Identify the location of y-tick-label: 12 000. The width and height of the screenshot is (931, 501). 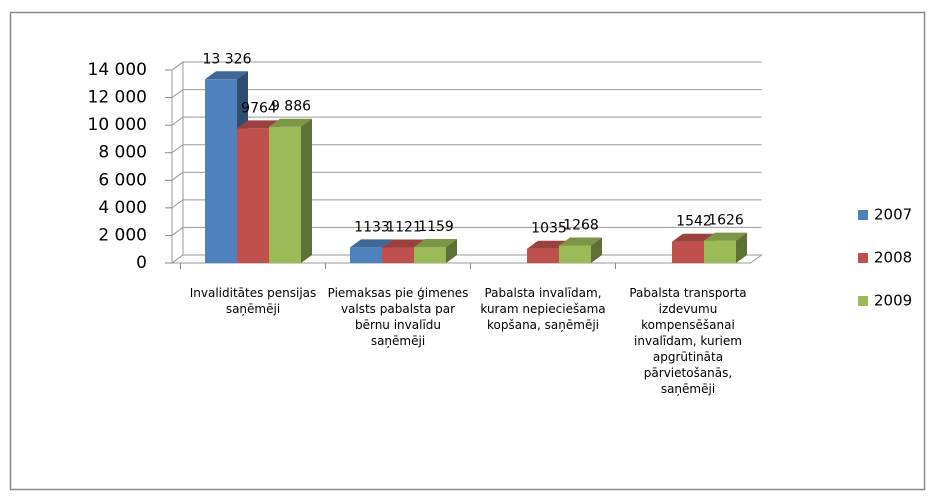
(117, 98).